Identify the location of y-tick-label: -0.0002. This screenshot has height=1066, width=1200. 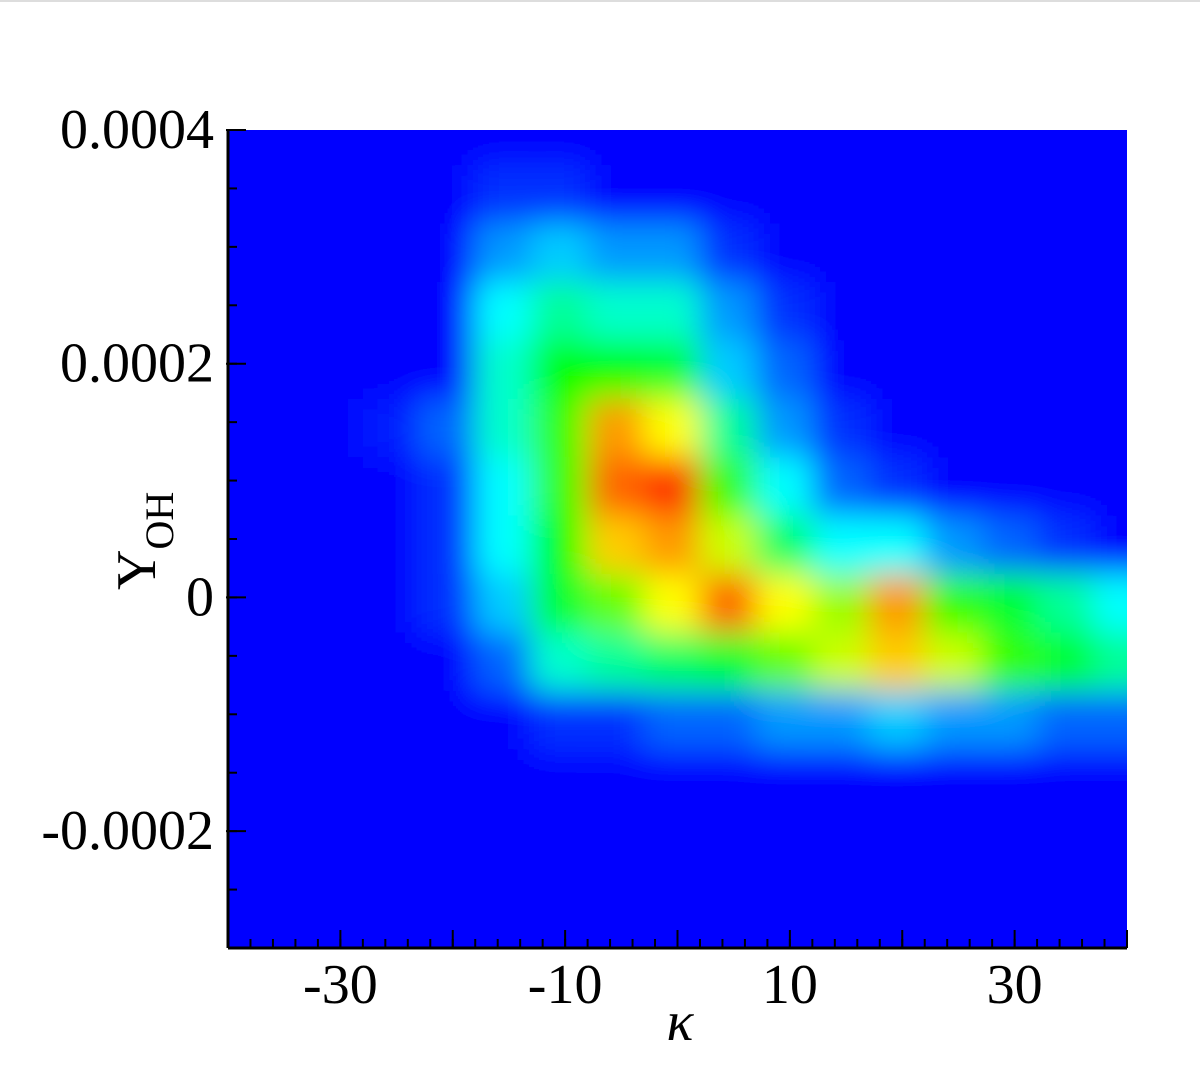
(127, 831).